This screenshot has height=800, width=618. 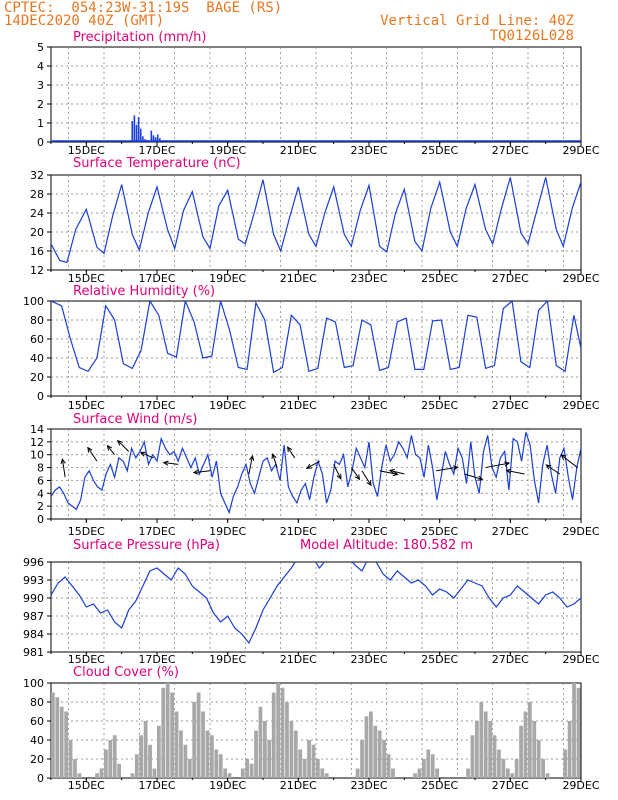 What do you see at coordinates (126, 672) in the screenshot?
I see `panel-title: Cloud Cover (%)` at bounding box center [126, 672].